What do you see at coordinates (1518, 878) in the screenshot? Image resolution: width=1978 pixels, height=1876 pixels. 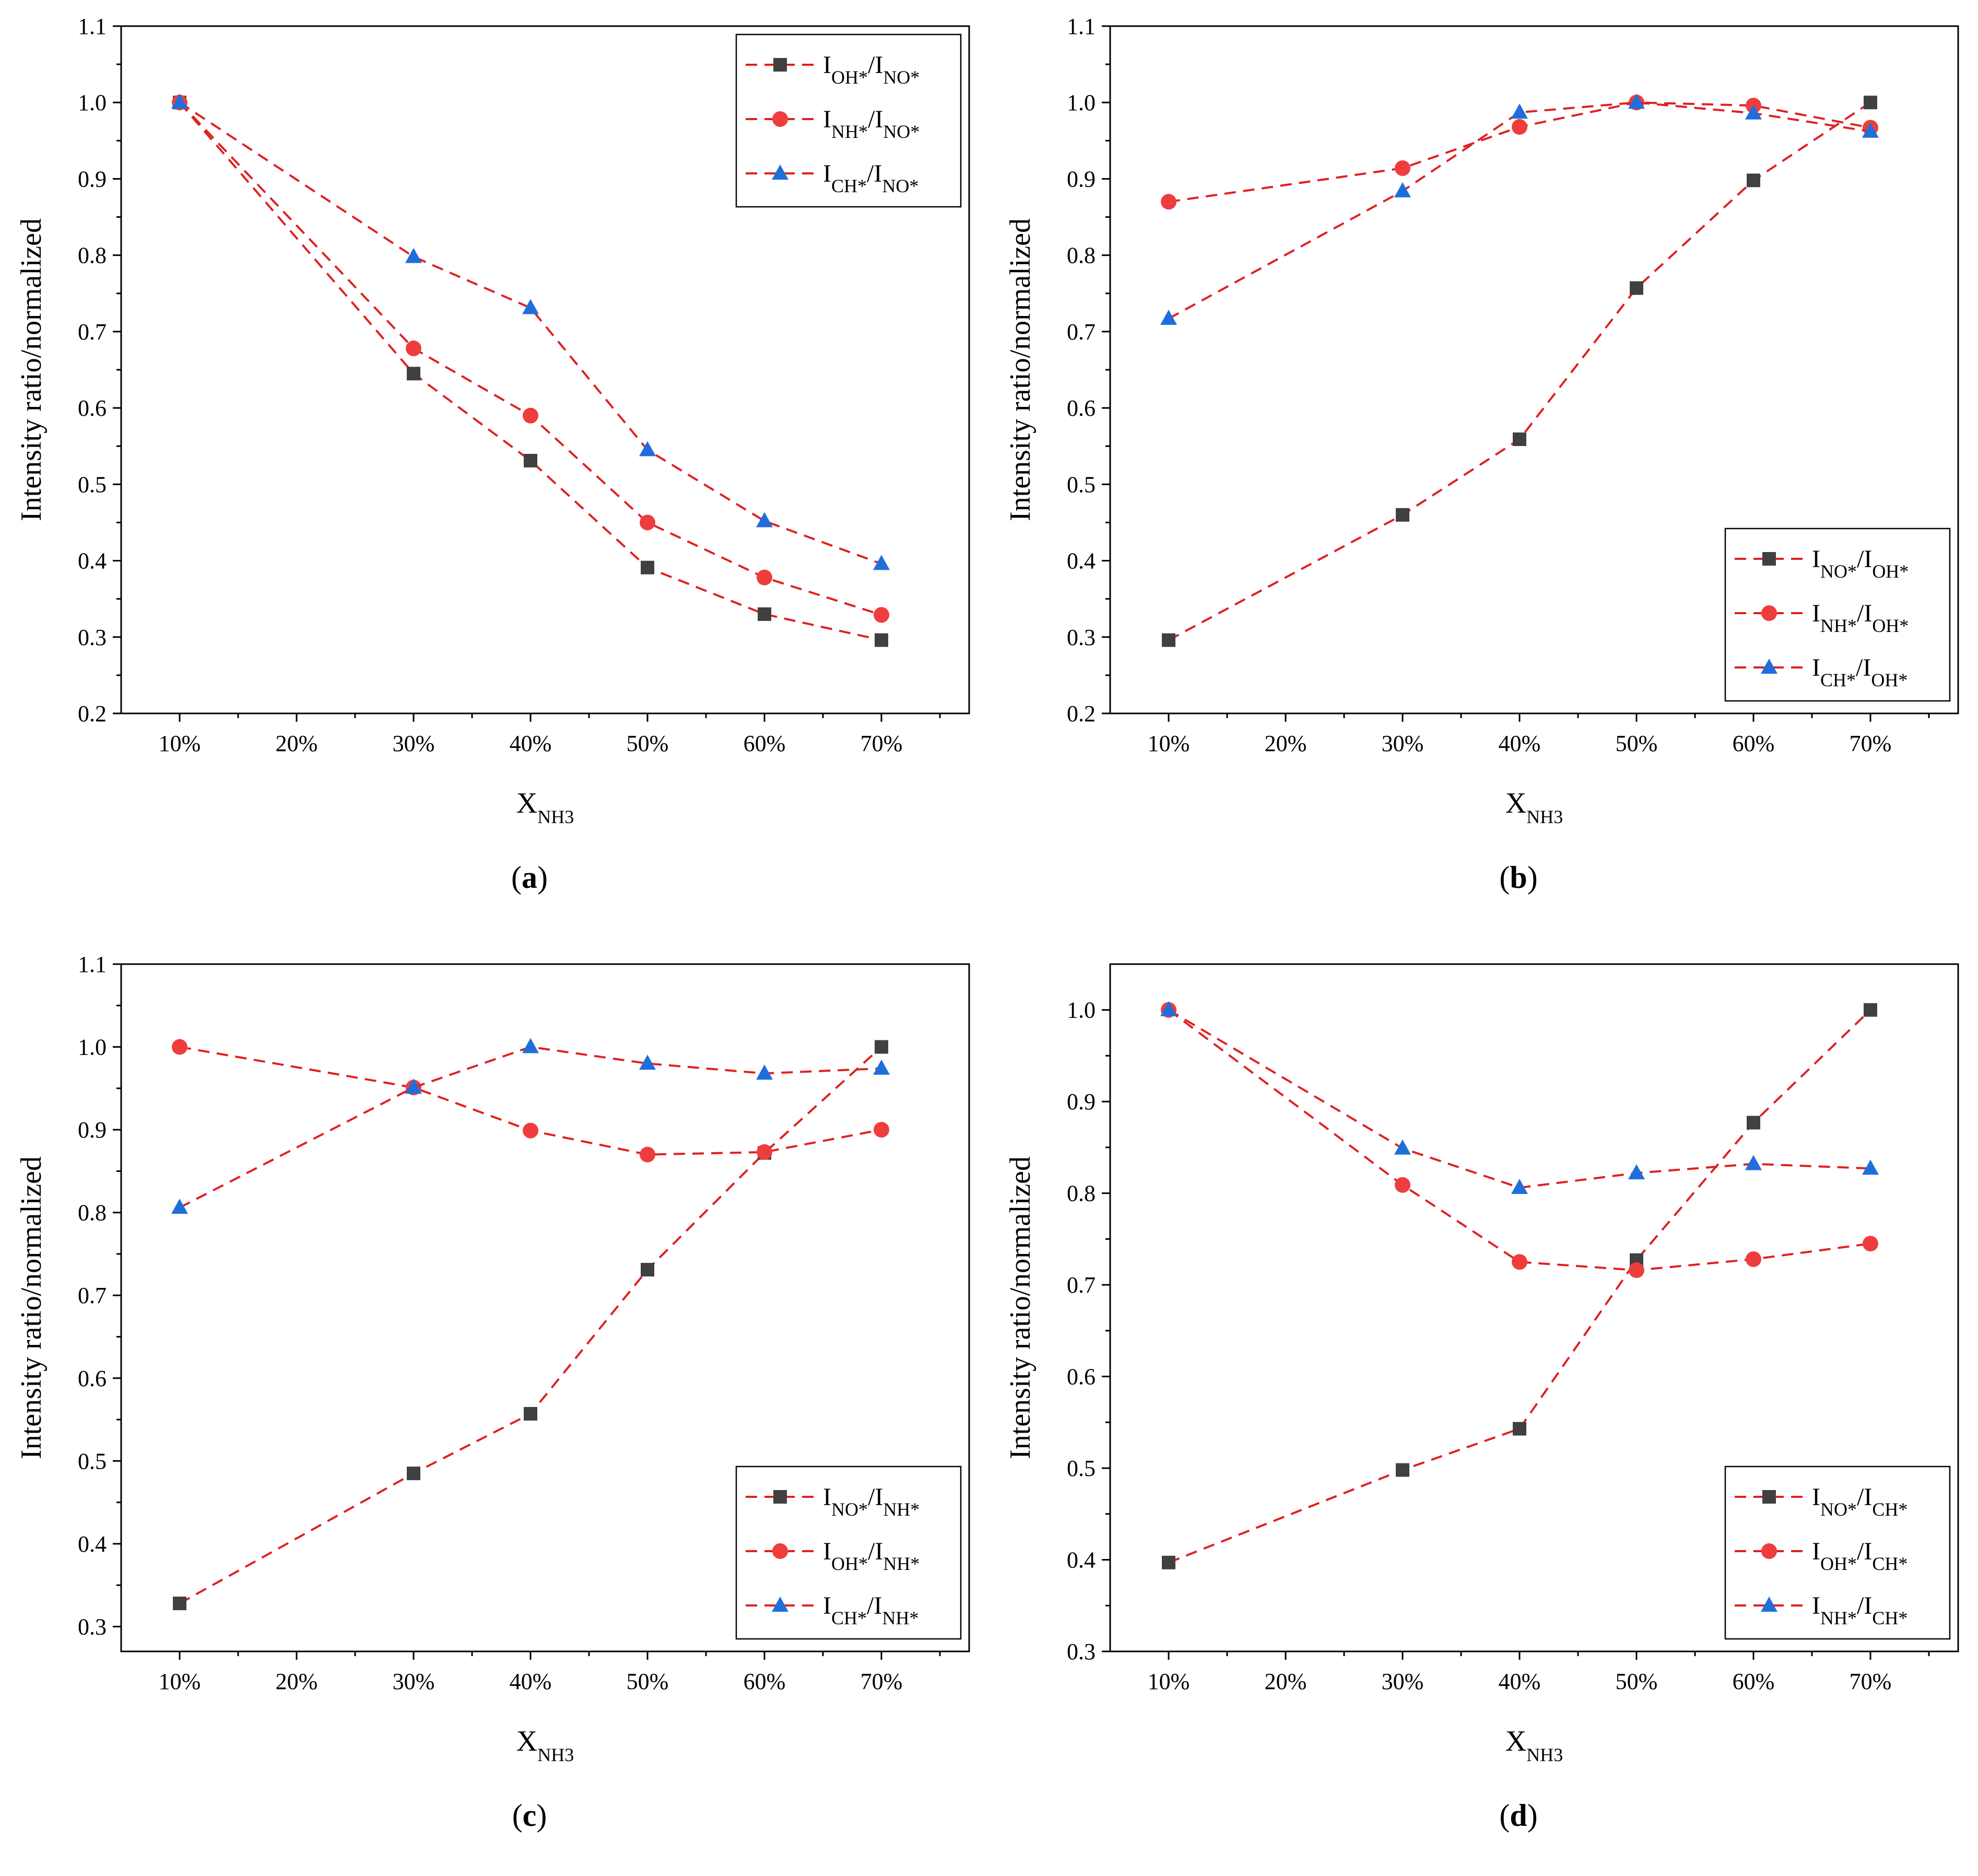 I see `panel-caption: (b)` at bounding box center [1518, 878].